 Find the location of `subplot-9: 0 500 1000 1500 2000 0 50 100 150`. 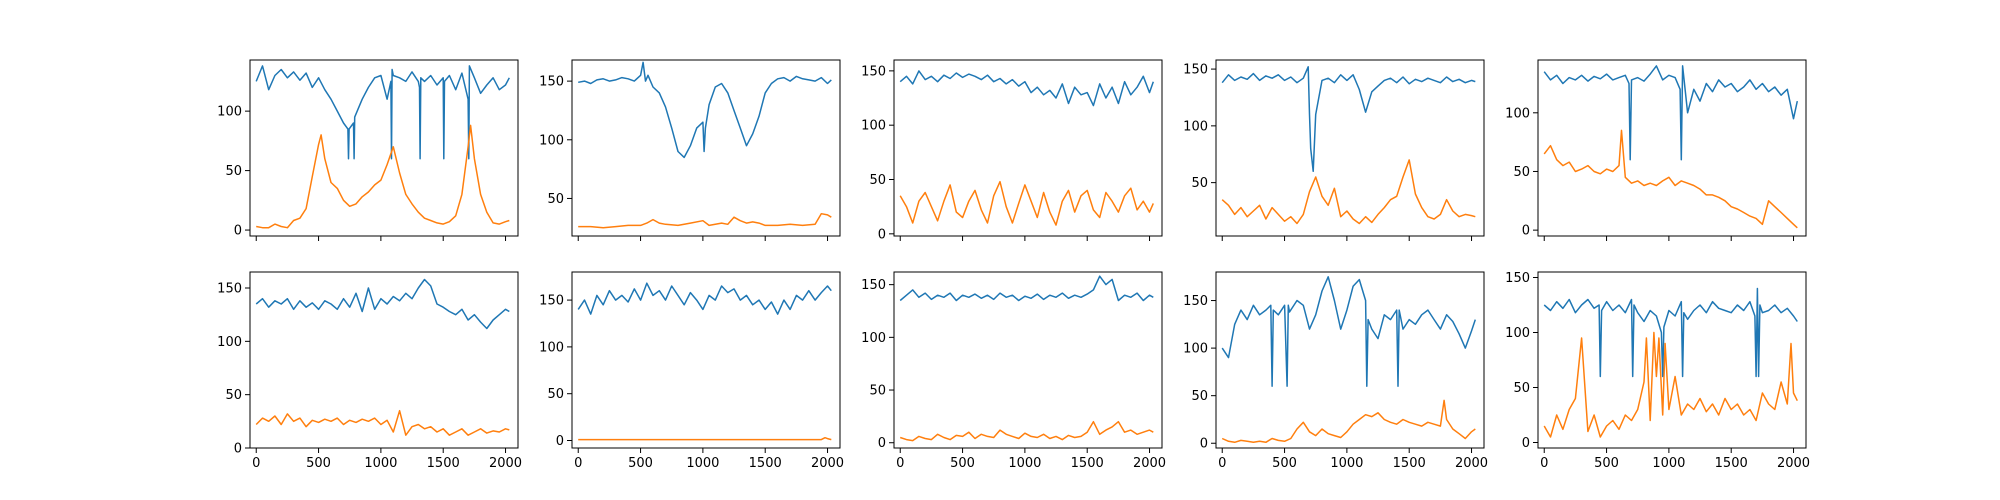

subplot-9: 0 500 1000 1500 2000 0 50 100 150 is located at coordinates (1335, 371).